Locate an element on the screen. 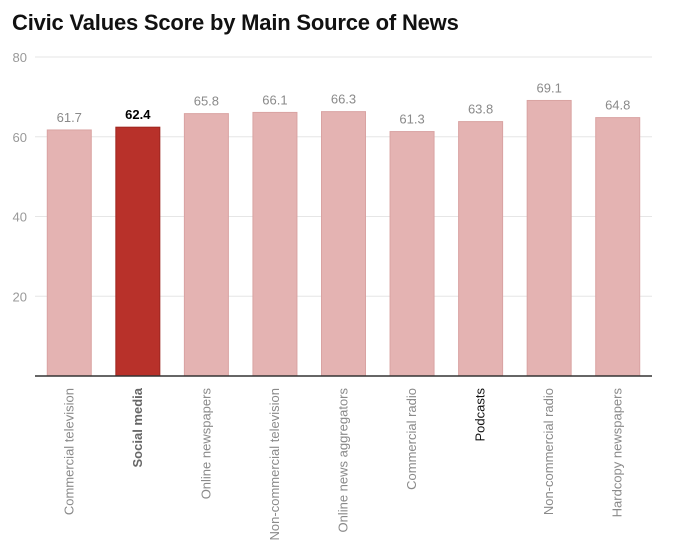 This screenshot has height=560, width=680. bar-online-news-aggregators is located at coordinates (343, 244).